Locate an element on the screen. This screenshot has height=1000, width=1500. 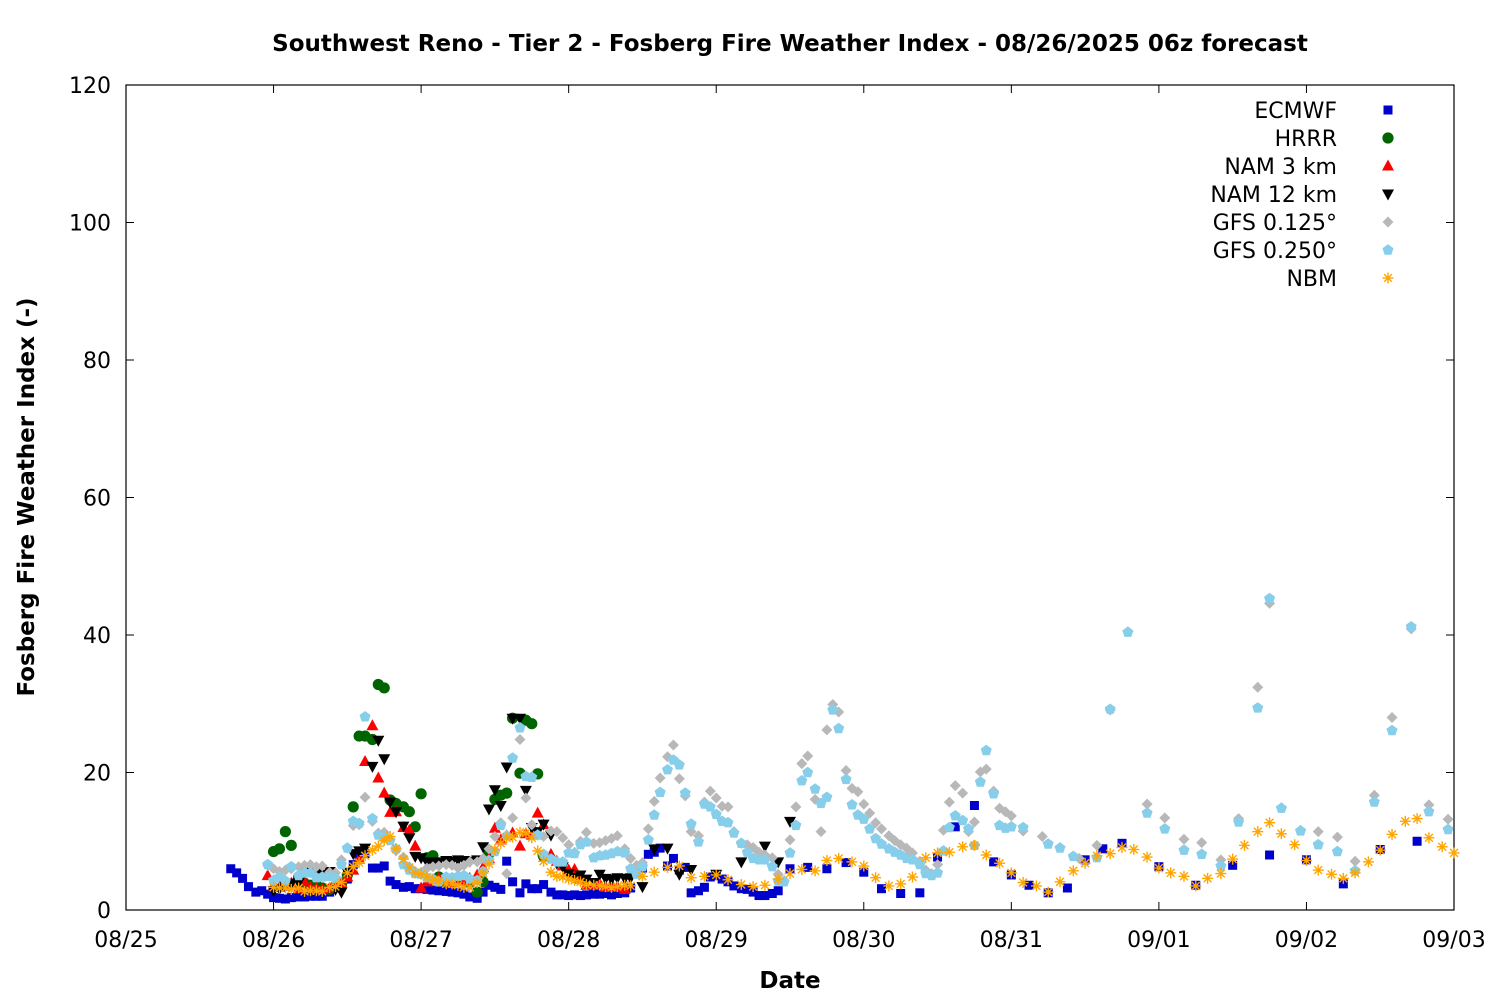
x-tick-label: 09/01 is located at coordinates (1158, 940).